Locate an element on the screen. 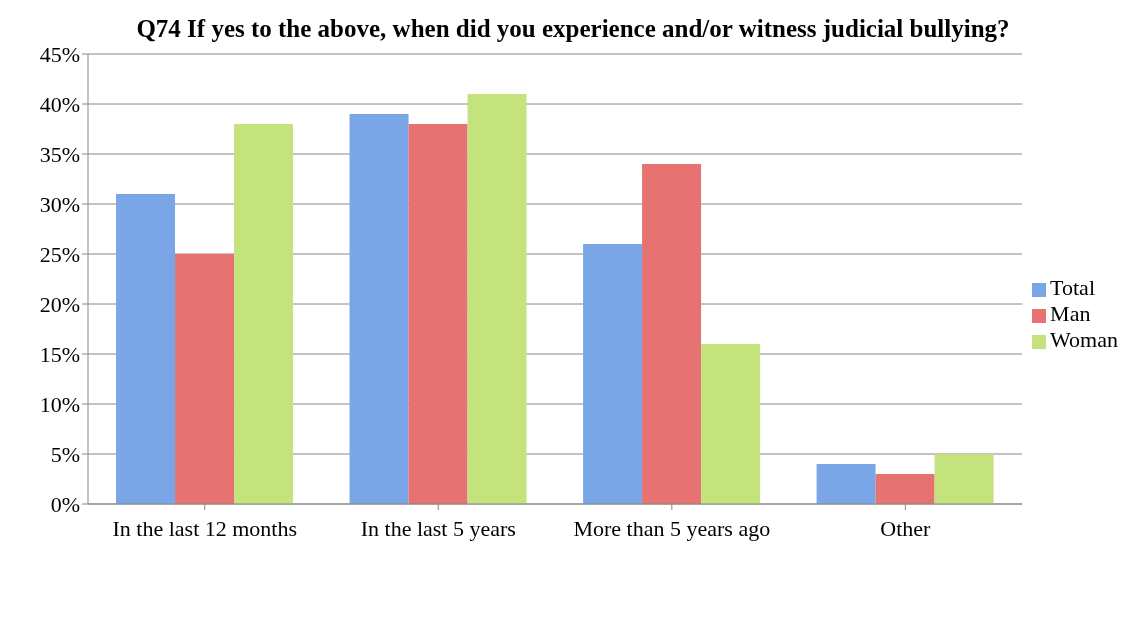 Image resolution: width=1146 pixels, height=620 pixels. x-tick-label: In the last 12 months is located at coordinates (205, 528).